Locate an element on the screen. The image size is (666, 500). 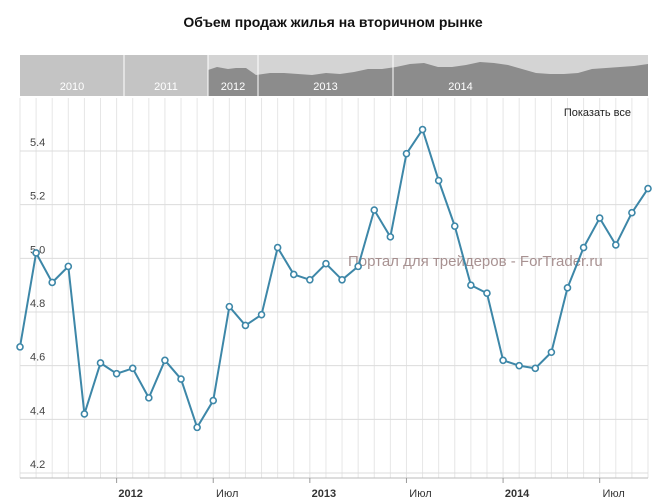
chart-title: Объем продаж жилья на вторичном рынке is located at coordinates (332, 22).